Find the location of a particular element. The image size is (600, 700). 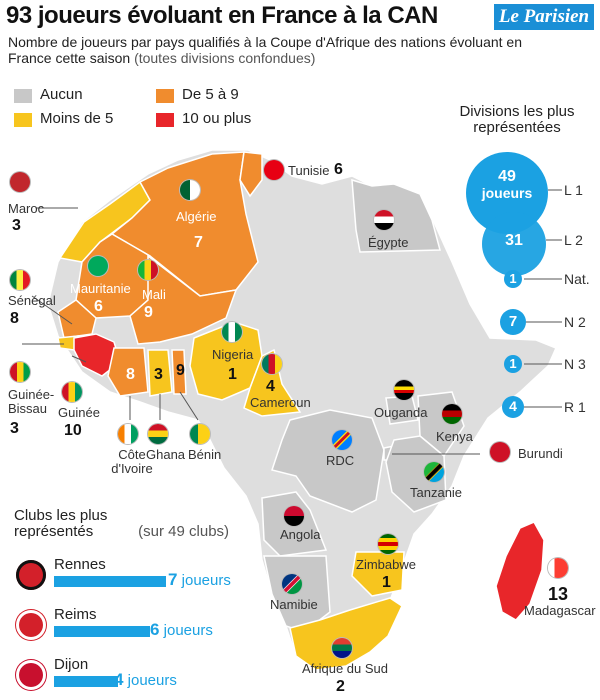

flag-burundi-icon is located at coordinates (500, 452).